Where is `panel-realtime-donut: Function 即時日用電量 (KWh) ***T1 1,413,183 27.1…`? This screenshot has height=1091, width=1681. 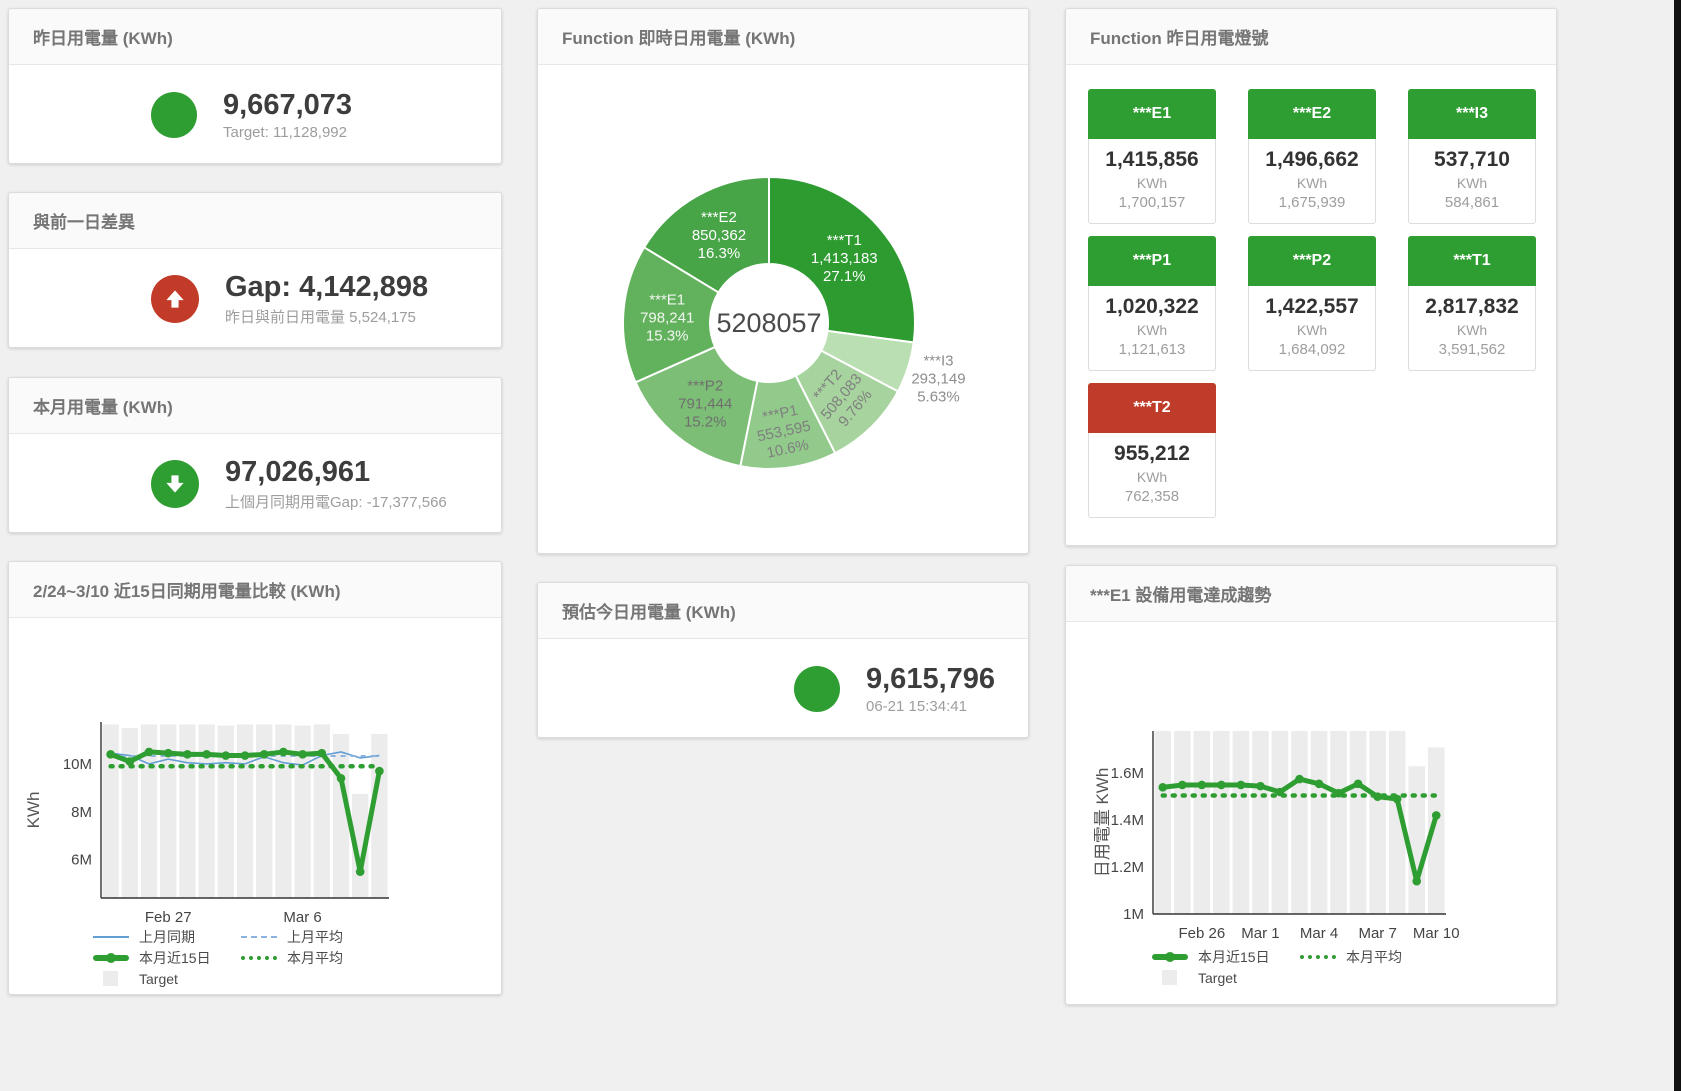 panel-realtime-donut: Function 即時日用電量 (KWh) ***T1 1,413,183 27.1… is located at coordinates (783, 281).